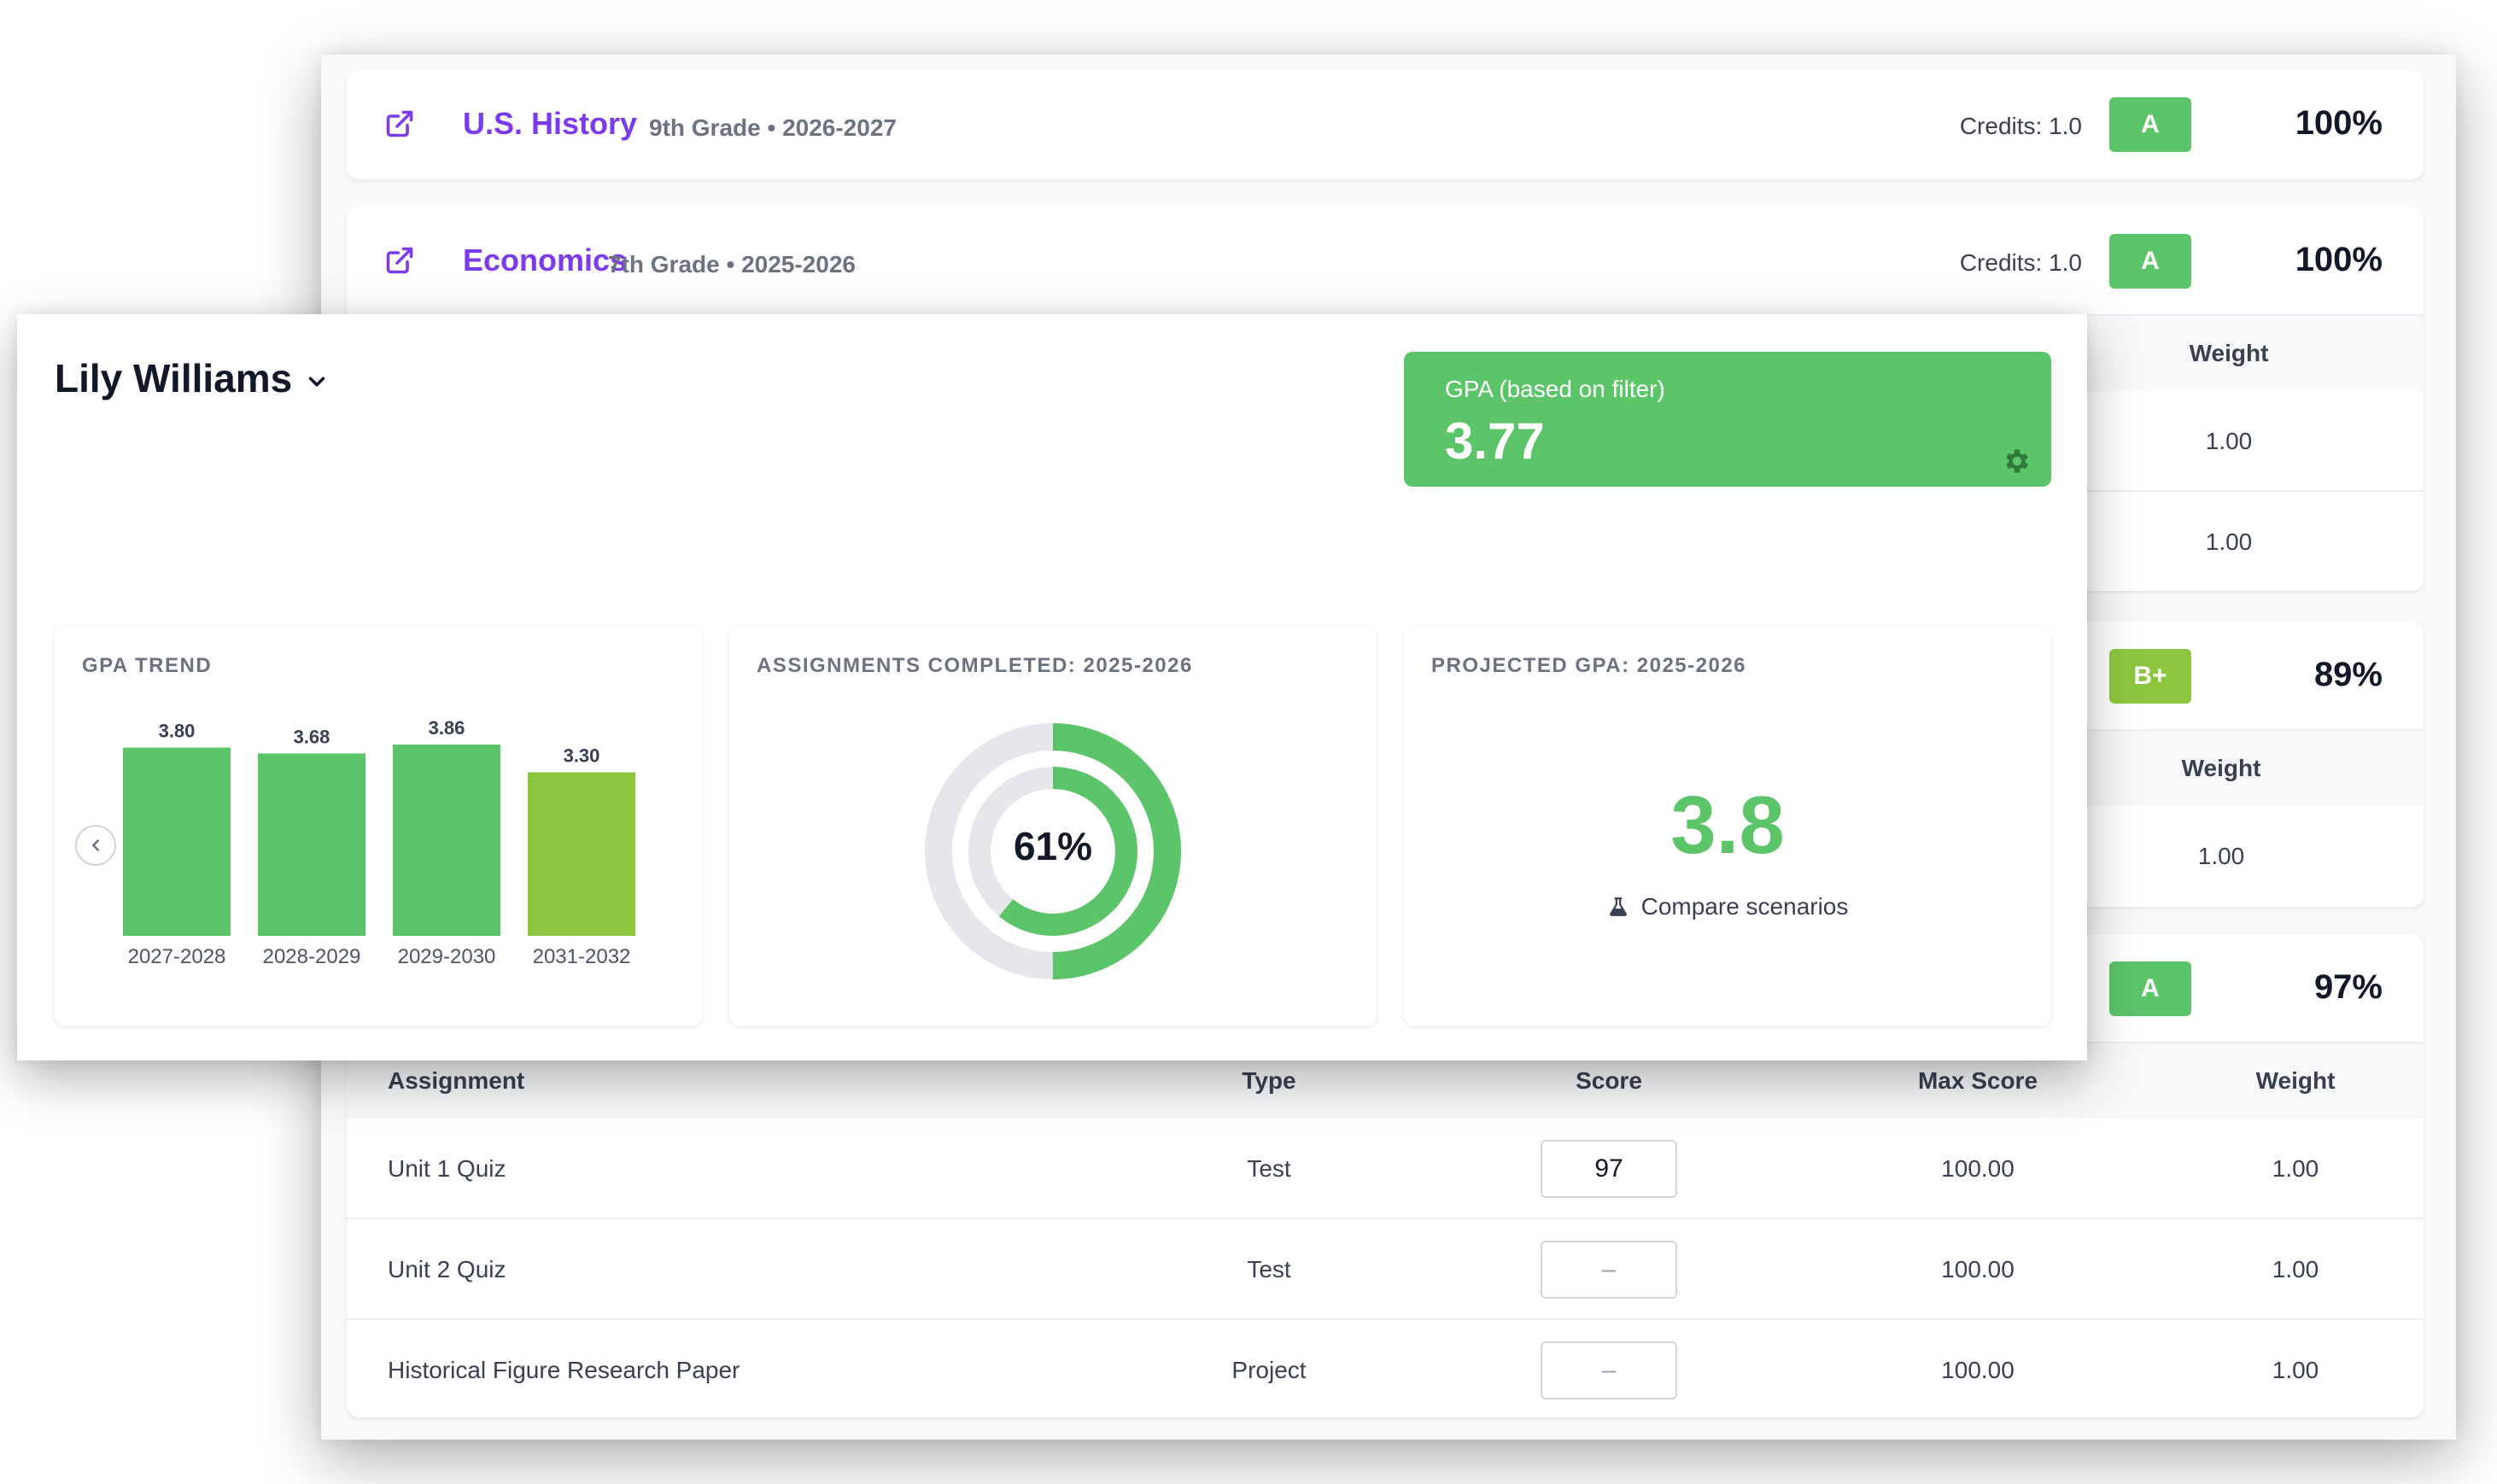 This screenshot has width=2497, height=1484. What do you see at coordinates (447, 728) in the screenshot?
I see `bar-value-label: 3.86` at bounding box center [447, 728].